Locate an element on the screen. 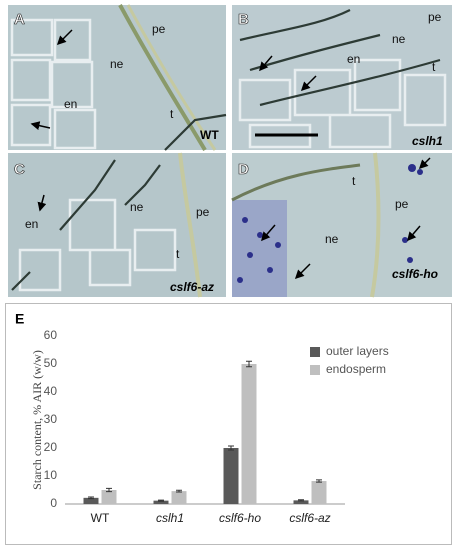 This screenshot has width=457, height=555. y-tick-label: 60 is located at coordinates (51, 335).